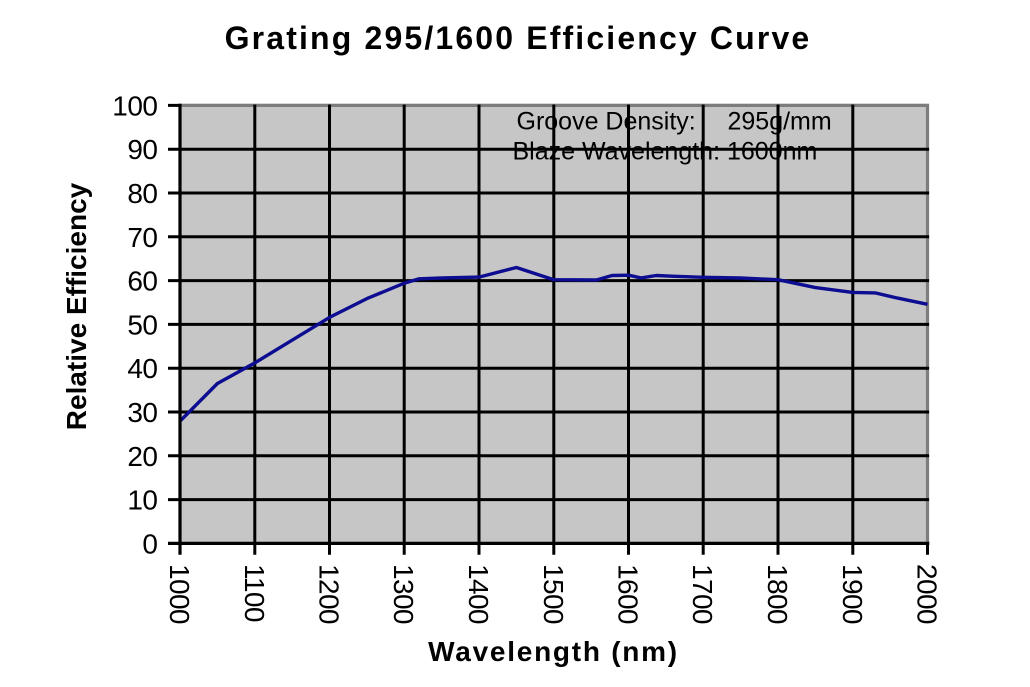 This screenshot has height=687, width=1030. Describe the element at coordinates (142, 456) in the screenshot. I see `svg-text: 20` at that location.